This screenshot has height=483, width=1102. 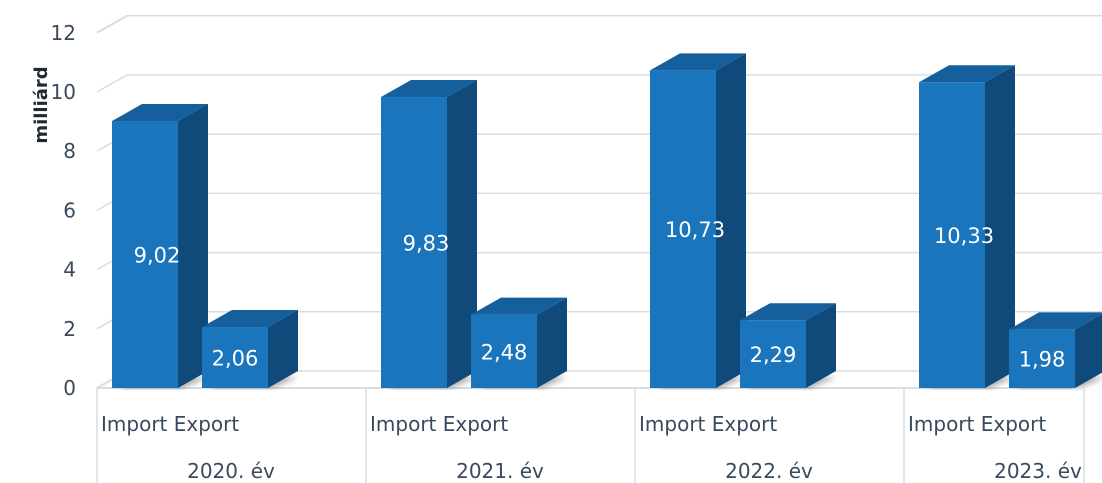 What do you see at coordinates (41, 104) in the screenshot?
I see `y-axis-label: milliárd` at bounding box center [41, 104].